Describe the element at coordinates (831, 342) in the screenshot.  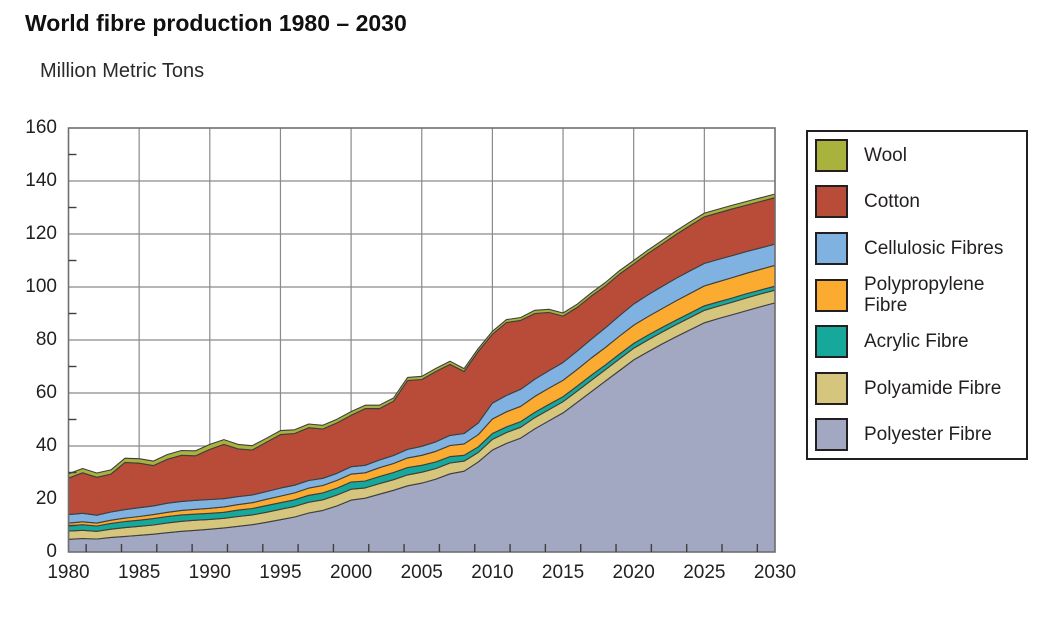
I see `legend-swatch-acrylic` at that location.